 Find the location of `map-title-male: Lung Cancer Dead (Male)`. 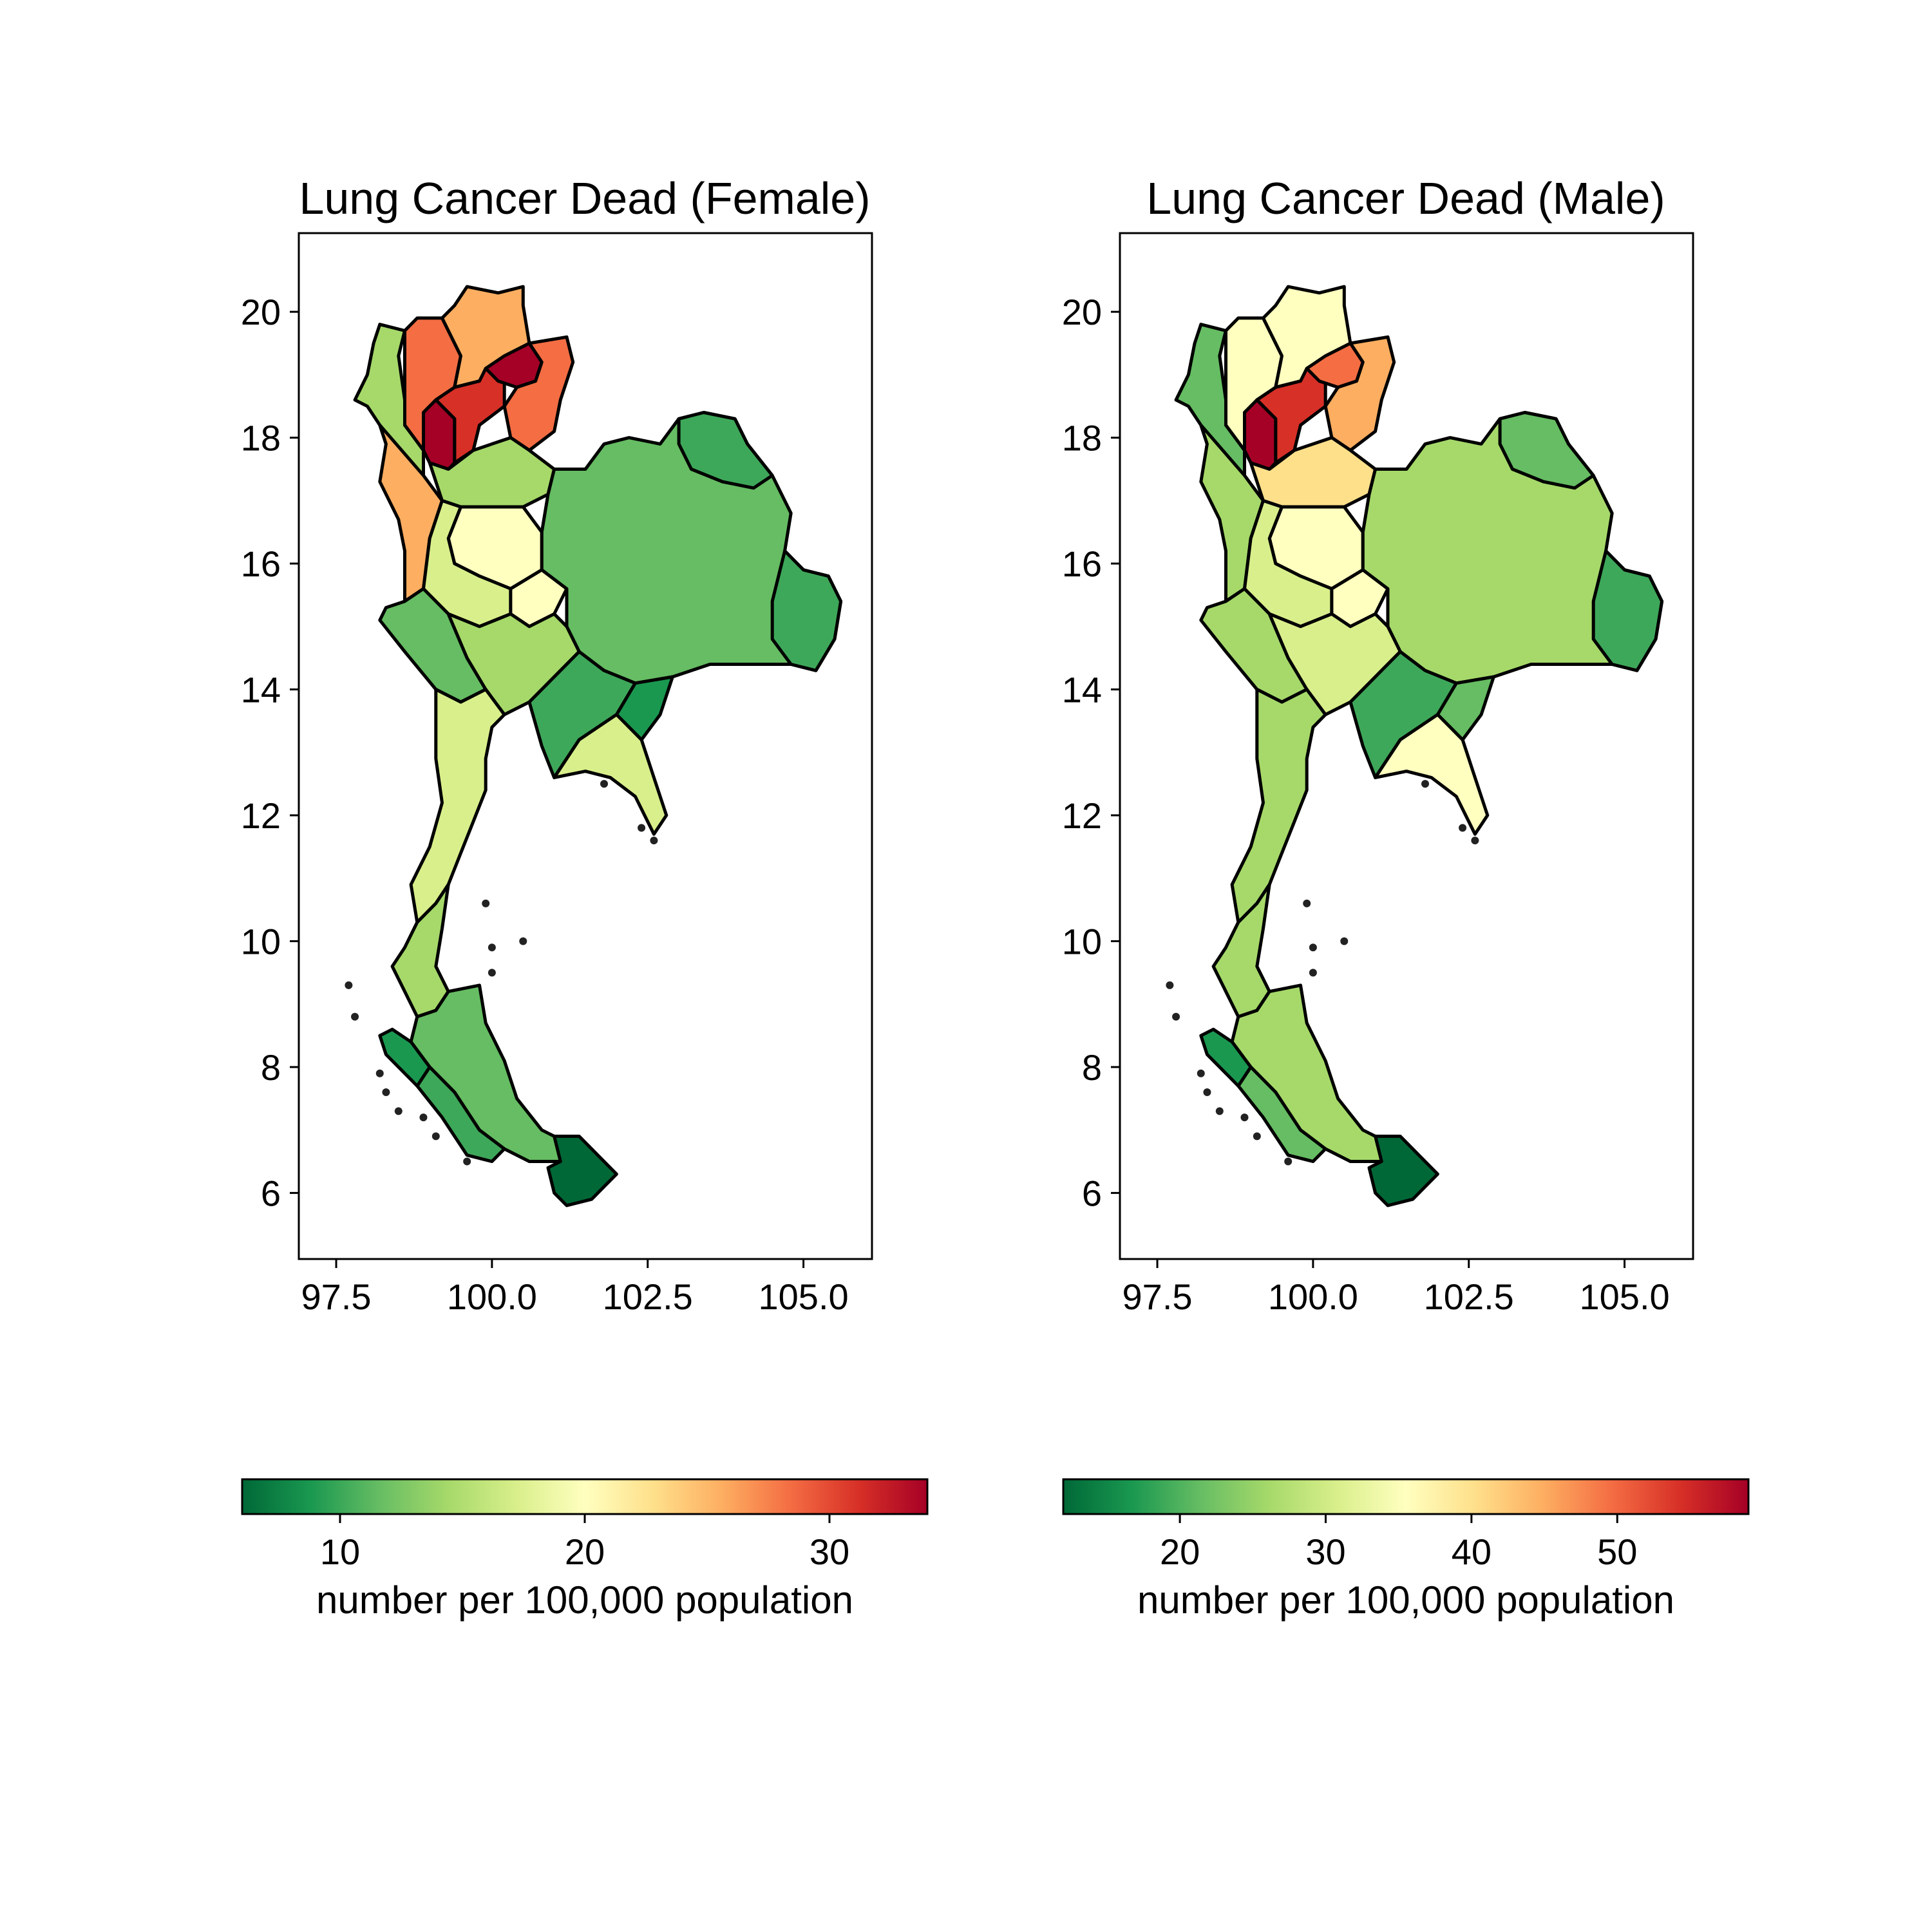

map-title-male: Lung Cancer Dead (Male) is located at coordinates (1405, 198).